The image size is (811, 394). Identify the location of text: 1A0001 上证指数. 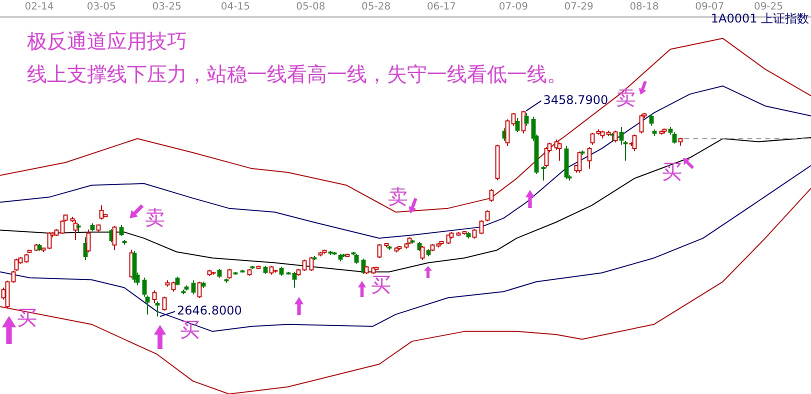
(760, 19).